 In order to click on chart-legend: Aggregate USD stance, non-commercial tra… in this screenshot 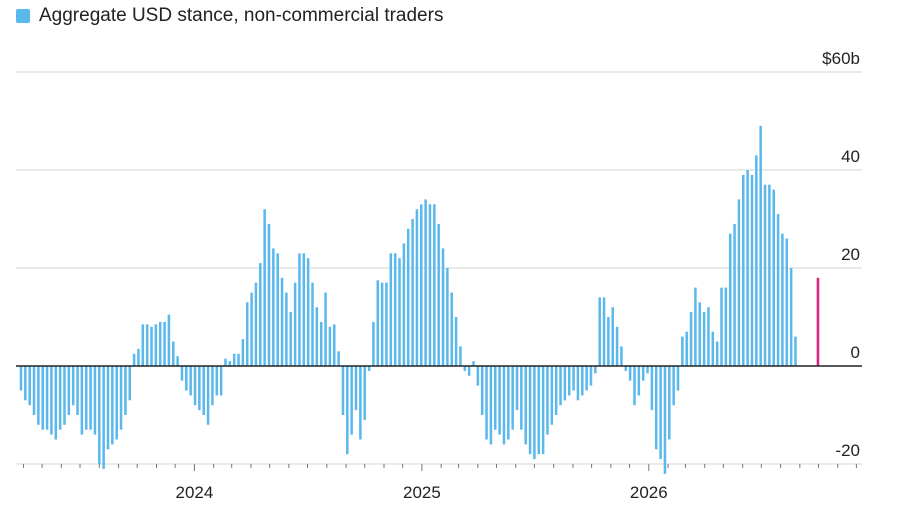, I will do `click(229, 16)`.